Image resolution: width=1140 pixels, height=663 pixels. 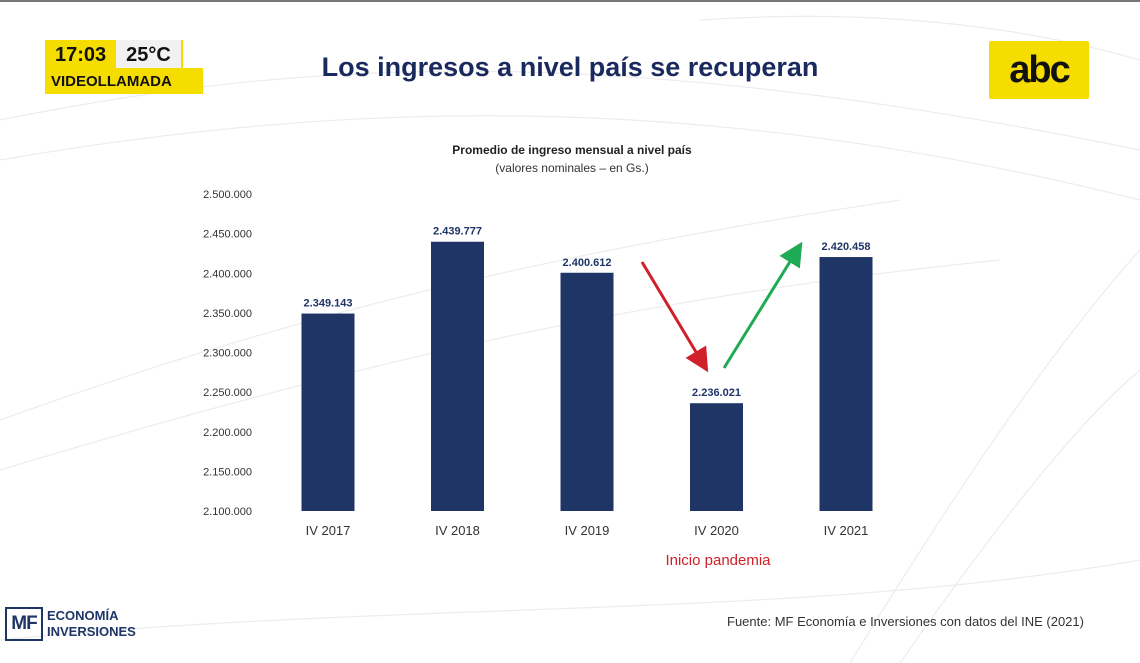 I want to click on data-label: 2.420.458, so click(x=846, y=247).